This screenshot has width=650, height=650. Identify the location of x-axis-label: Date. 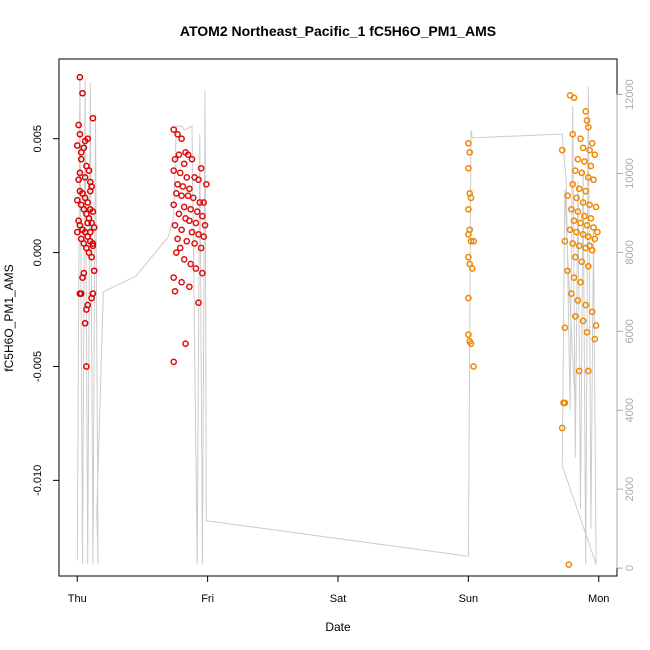
(338, 627).